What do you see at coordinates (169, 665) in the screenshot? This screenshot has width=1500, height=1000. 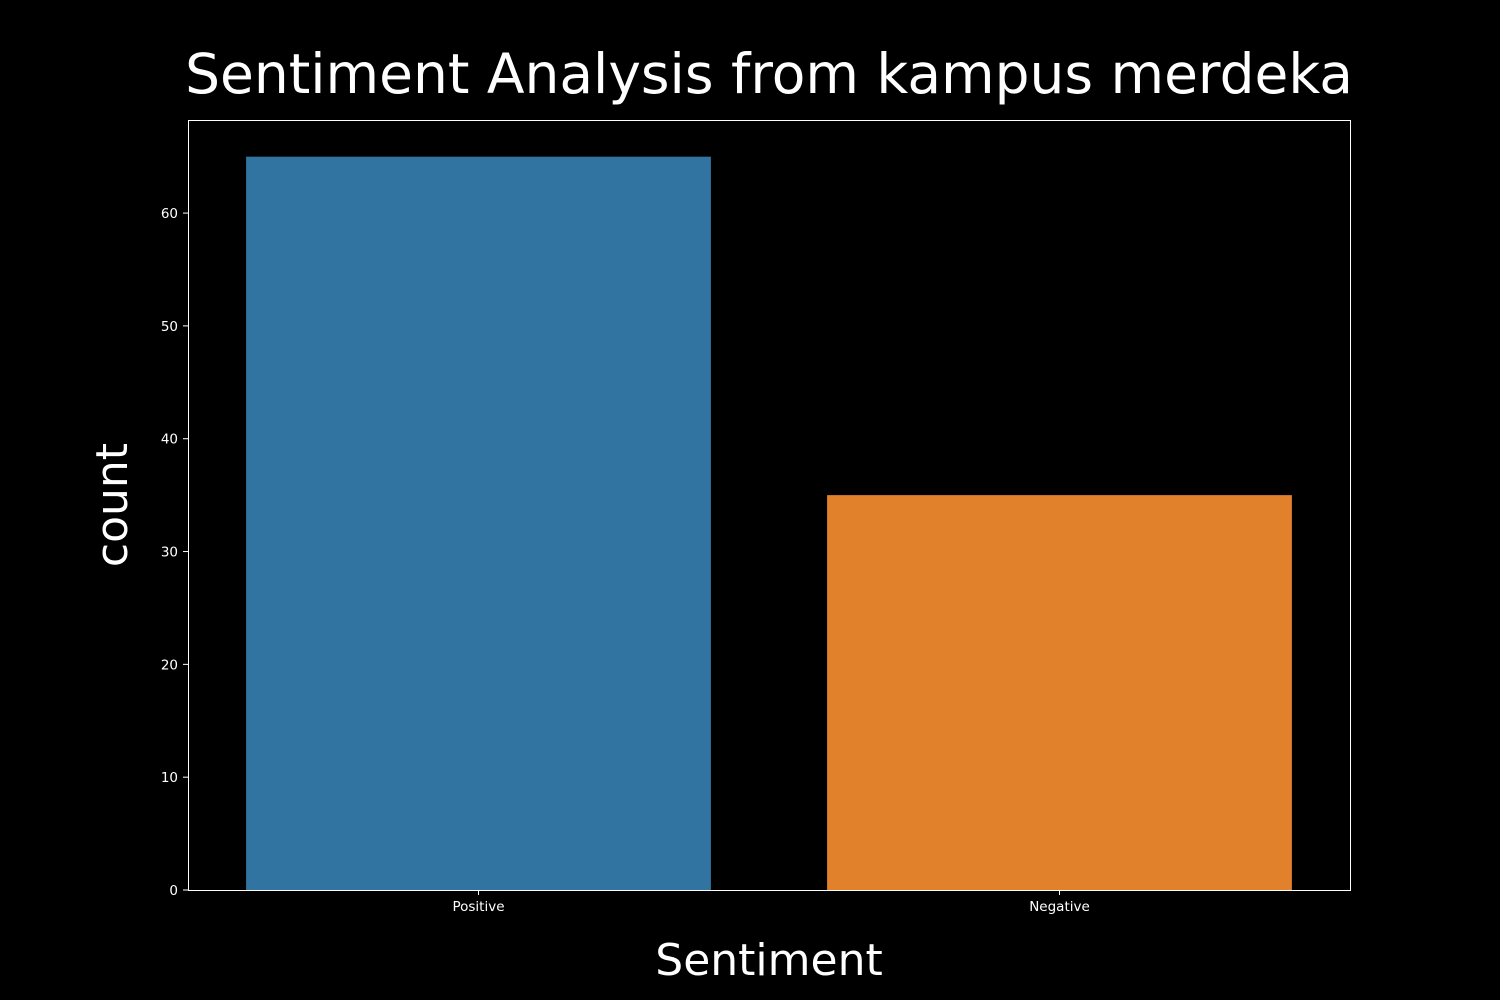 I see `y-tick-label: 20` at bounding box center [169, 665].